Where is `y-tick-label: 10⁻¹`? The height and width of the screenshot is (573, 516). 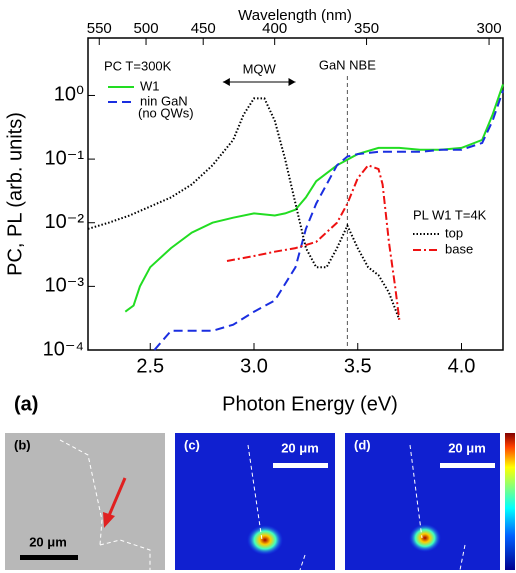 y-tick-label: 10⁻¹ is located at coordinates (65, 158).